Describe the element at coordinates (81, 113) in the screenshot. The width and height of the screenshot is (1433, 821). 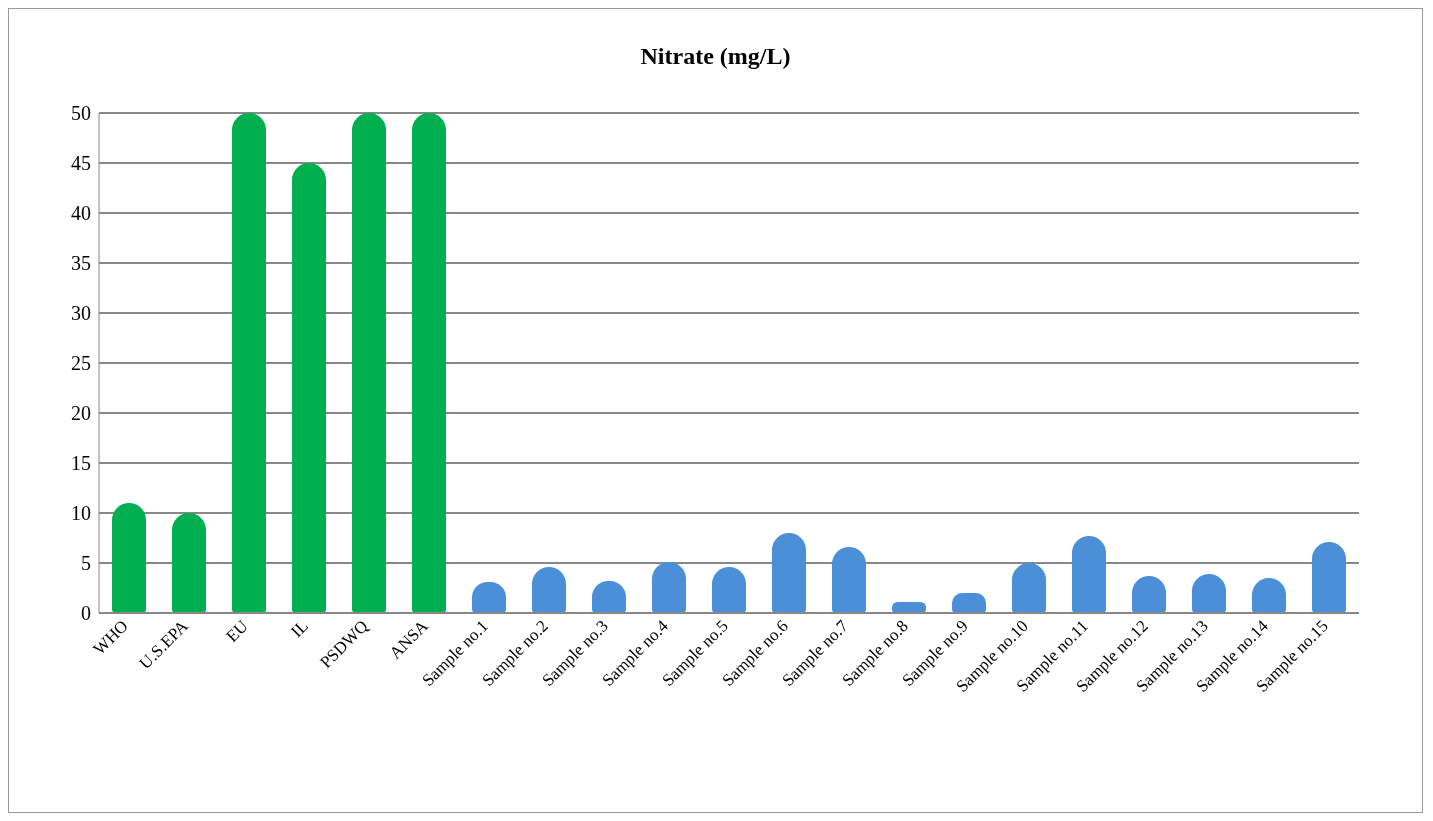
I see `y-tick-label: 50` at that location.